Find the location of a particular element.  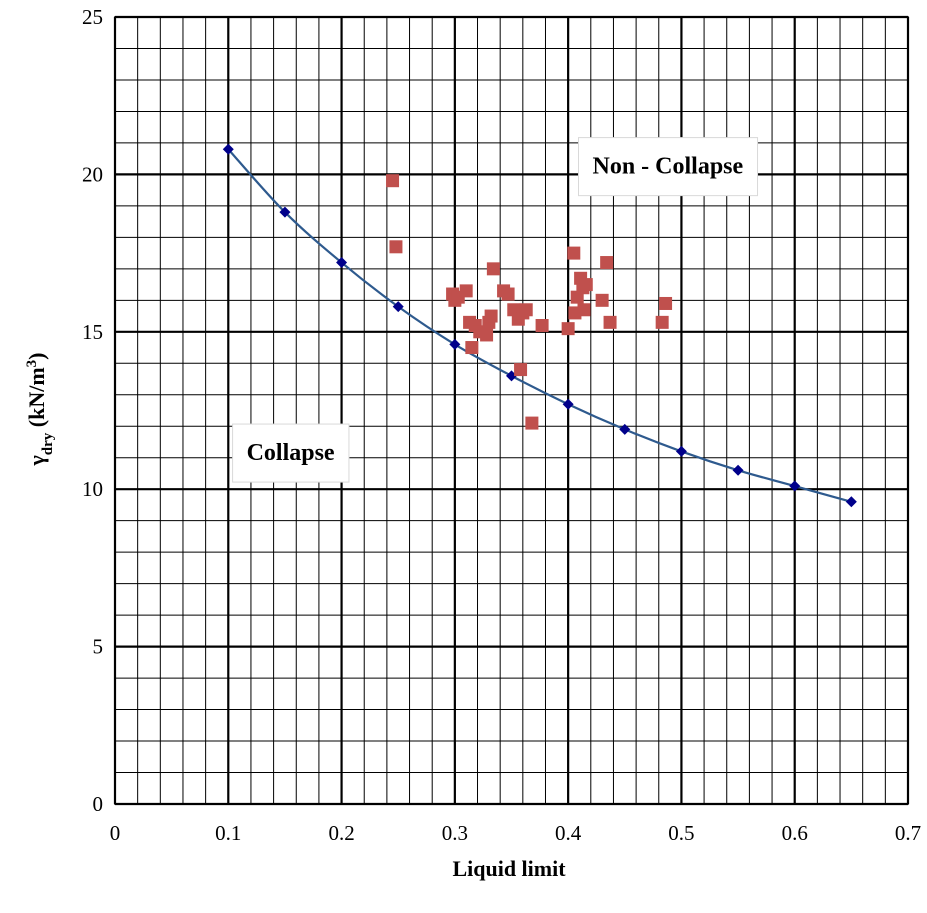

x-tick-label: 0.2 is located at coordinates (341, 833).